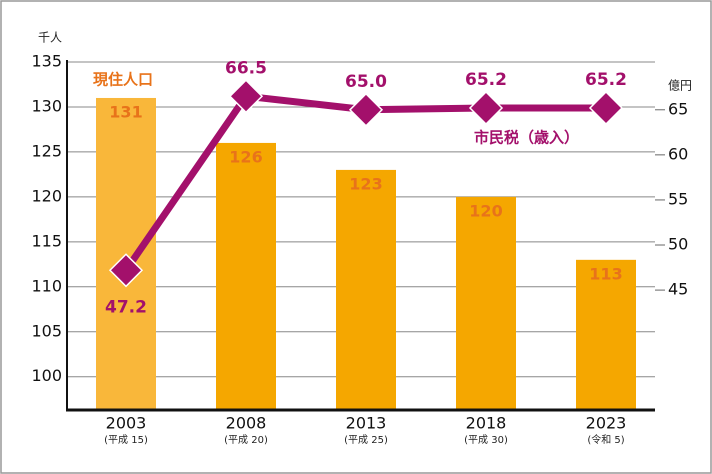 The width and height of the screenshot is (712, 474). Describe the element at coordinates (46, 195) in the screenshot. I see `y-tick-label: 120` at that location.